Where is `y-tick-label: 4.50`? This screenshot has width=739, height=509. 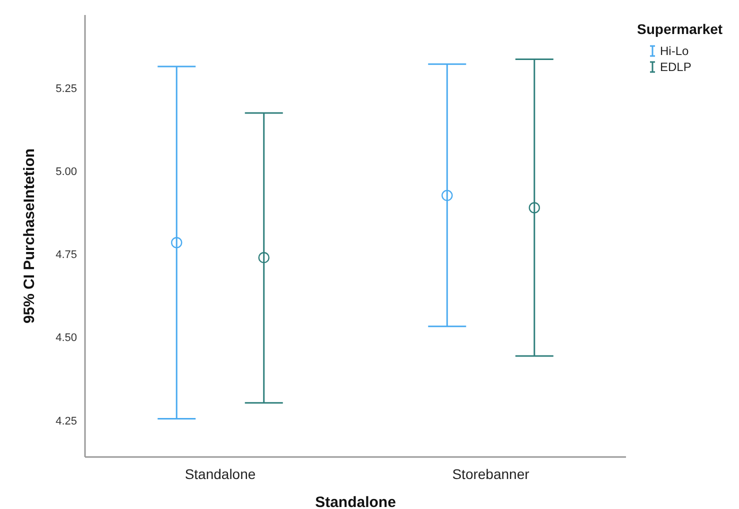
y-tick-label: 4.50 is located at coordinates (66, 338).